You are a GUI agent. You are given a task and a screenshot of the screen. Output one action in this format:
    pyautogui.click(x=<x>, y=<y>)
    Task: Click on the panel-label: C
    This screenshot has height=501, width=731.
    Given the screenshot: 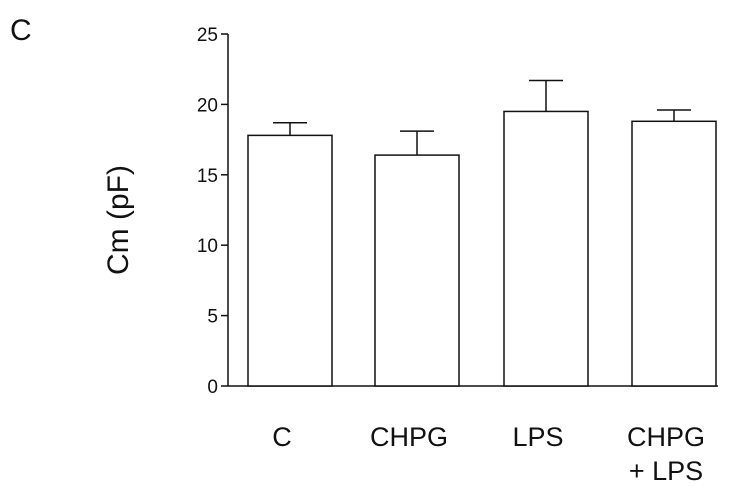 What is the action you would take?
    pyautogui.click(x=21, y=30)
    